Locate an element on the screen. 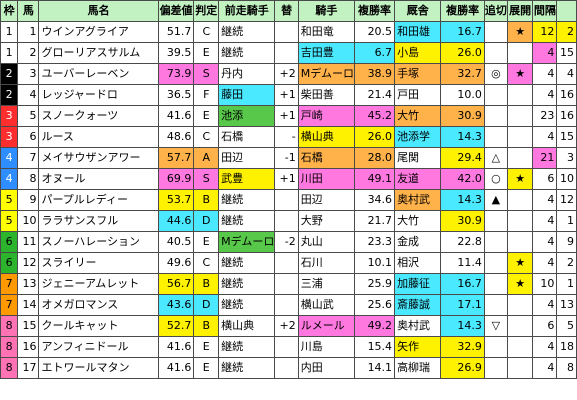 This screenshot has height=400, width=577. table-row: 7 13 ジェニーアムレット 56.7 B 継続 三浦 25.9 加藤征 16.7 ★ 10 1 is located at coordinates (288, 284).